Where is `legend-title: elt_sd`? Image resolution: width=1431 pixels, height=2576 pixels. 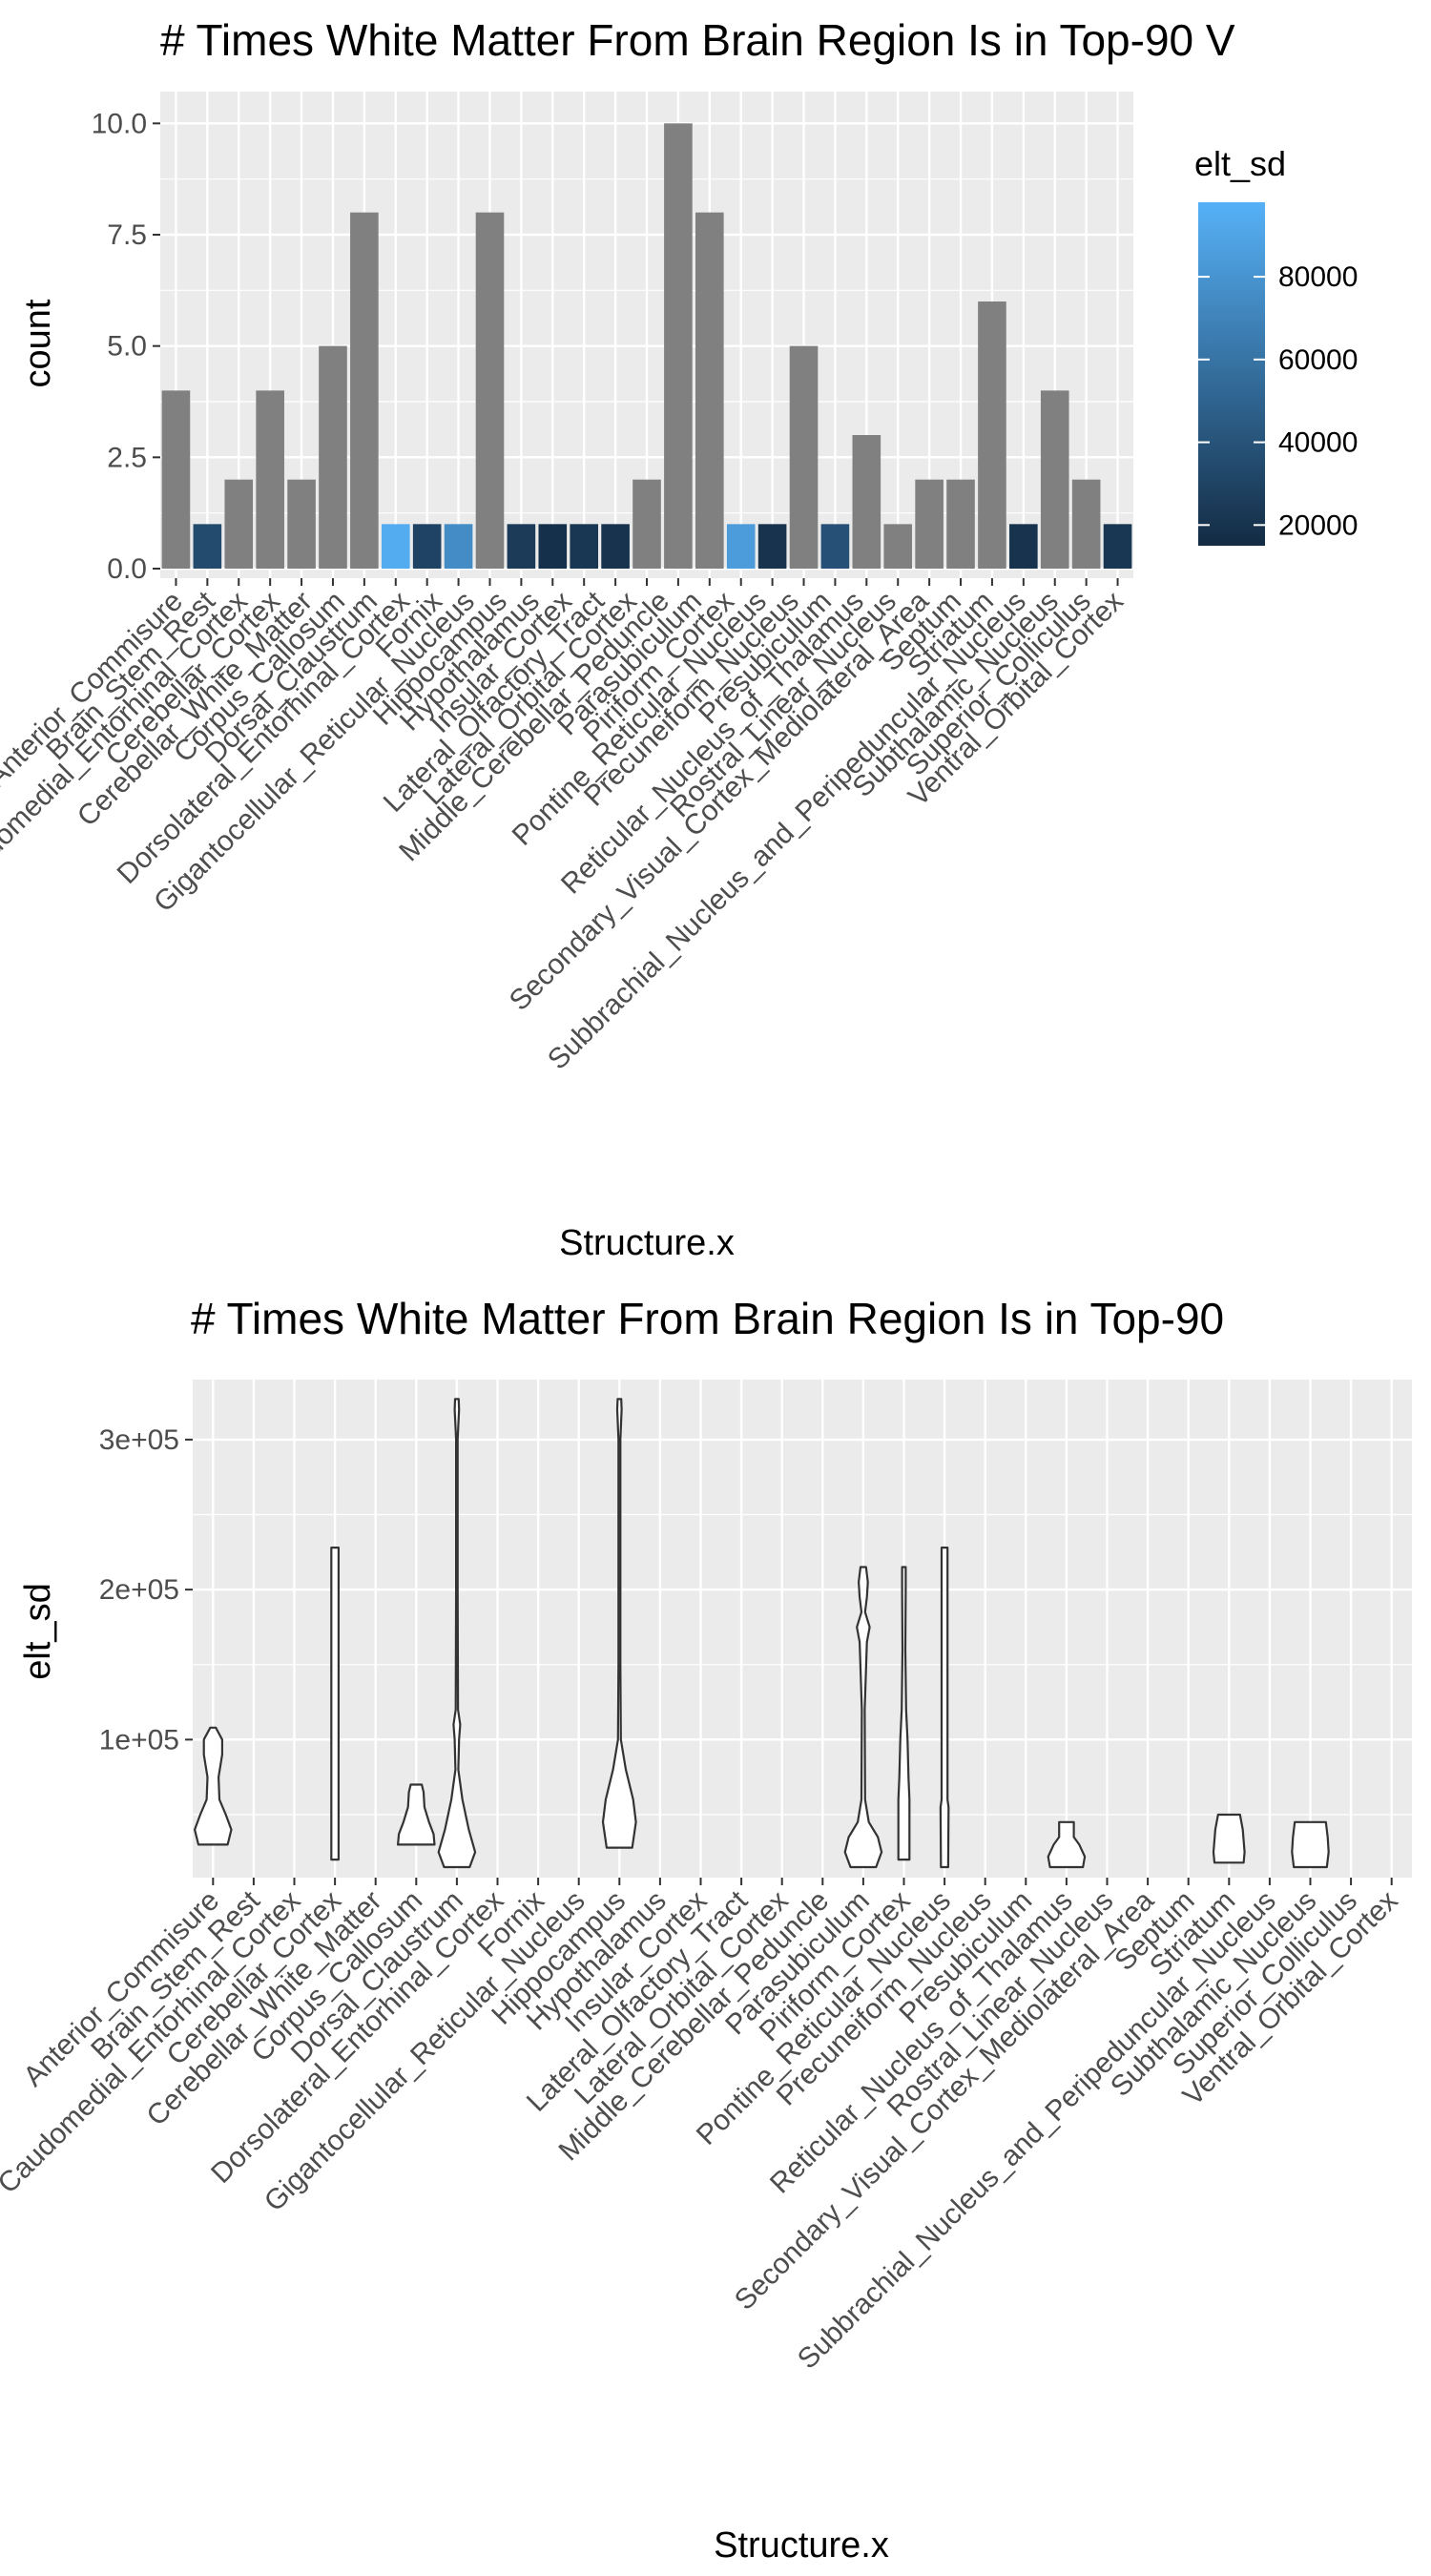 legend-title: elt_sd is located at coordinates (1240, 163).